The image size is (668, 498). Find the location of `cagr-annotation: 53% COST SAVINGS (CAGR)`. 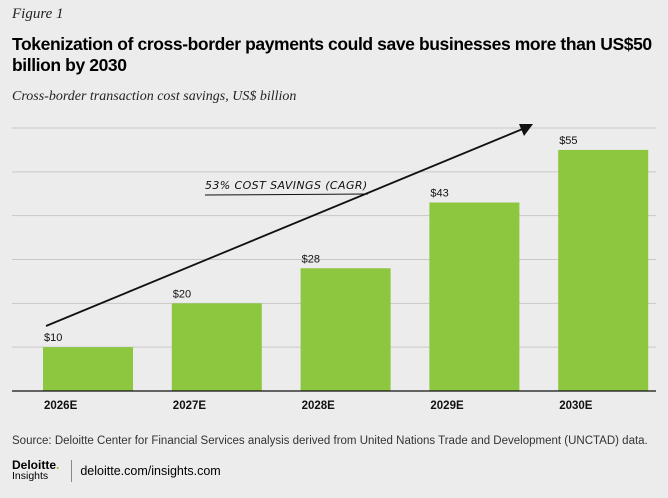

cagr-annotation: 53% COST SAVINGS (CAGR) is located at coordinates (286, 185).